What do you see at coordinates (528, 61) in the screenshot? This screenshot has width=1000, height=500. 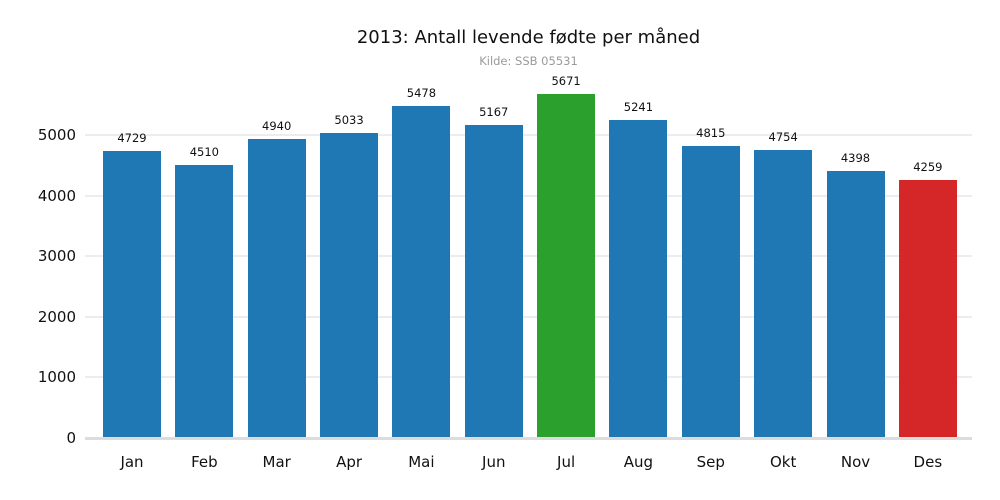 I see `chart-subtitle: Kilde: SSB 05531` at bounding box center [528, 61].